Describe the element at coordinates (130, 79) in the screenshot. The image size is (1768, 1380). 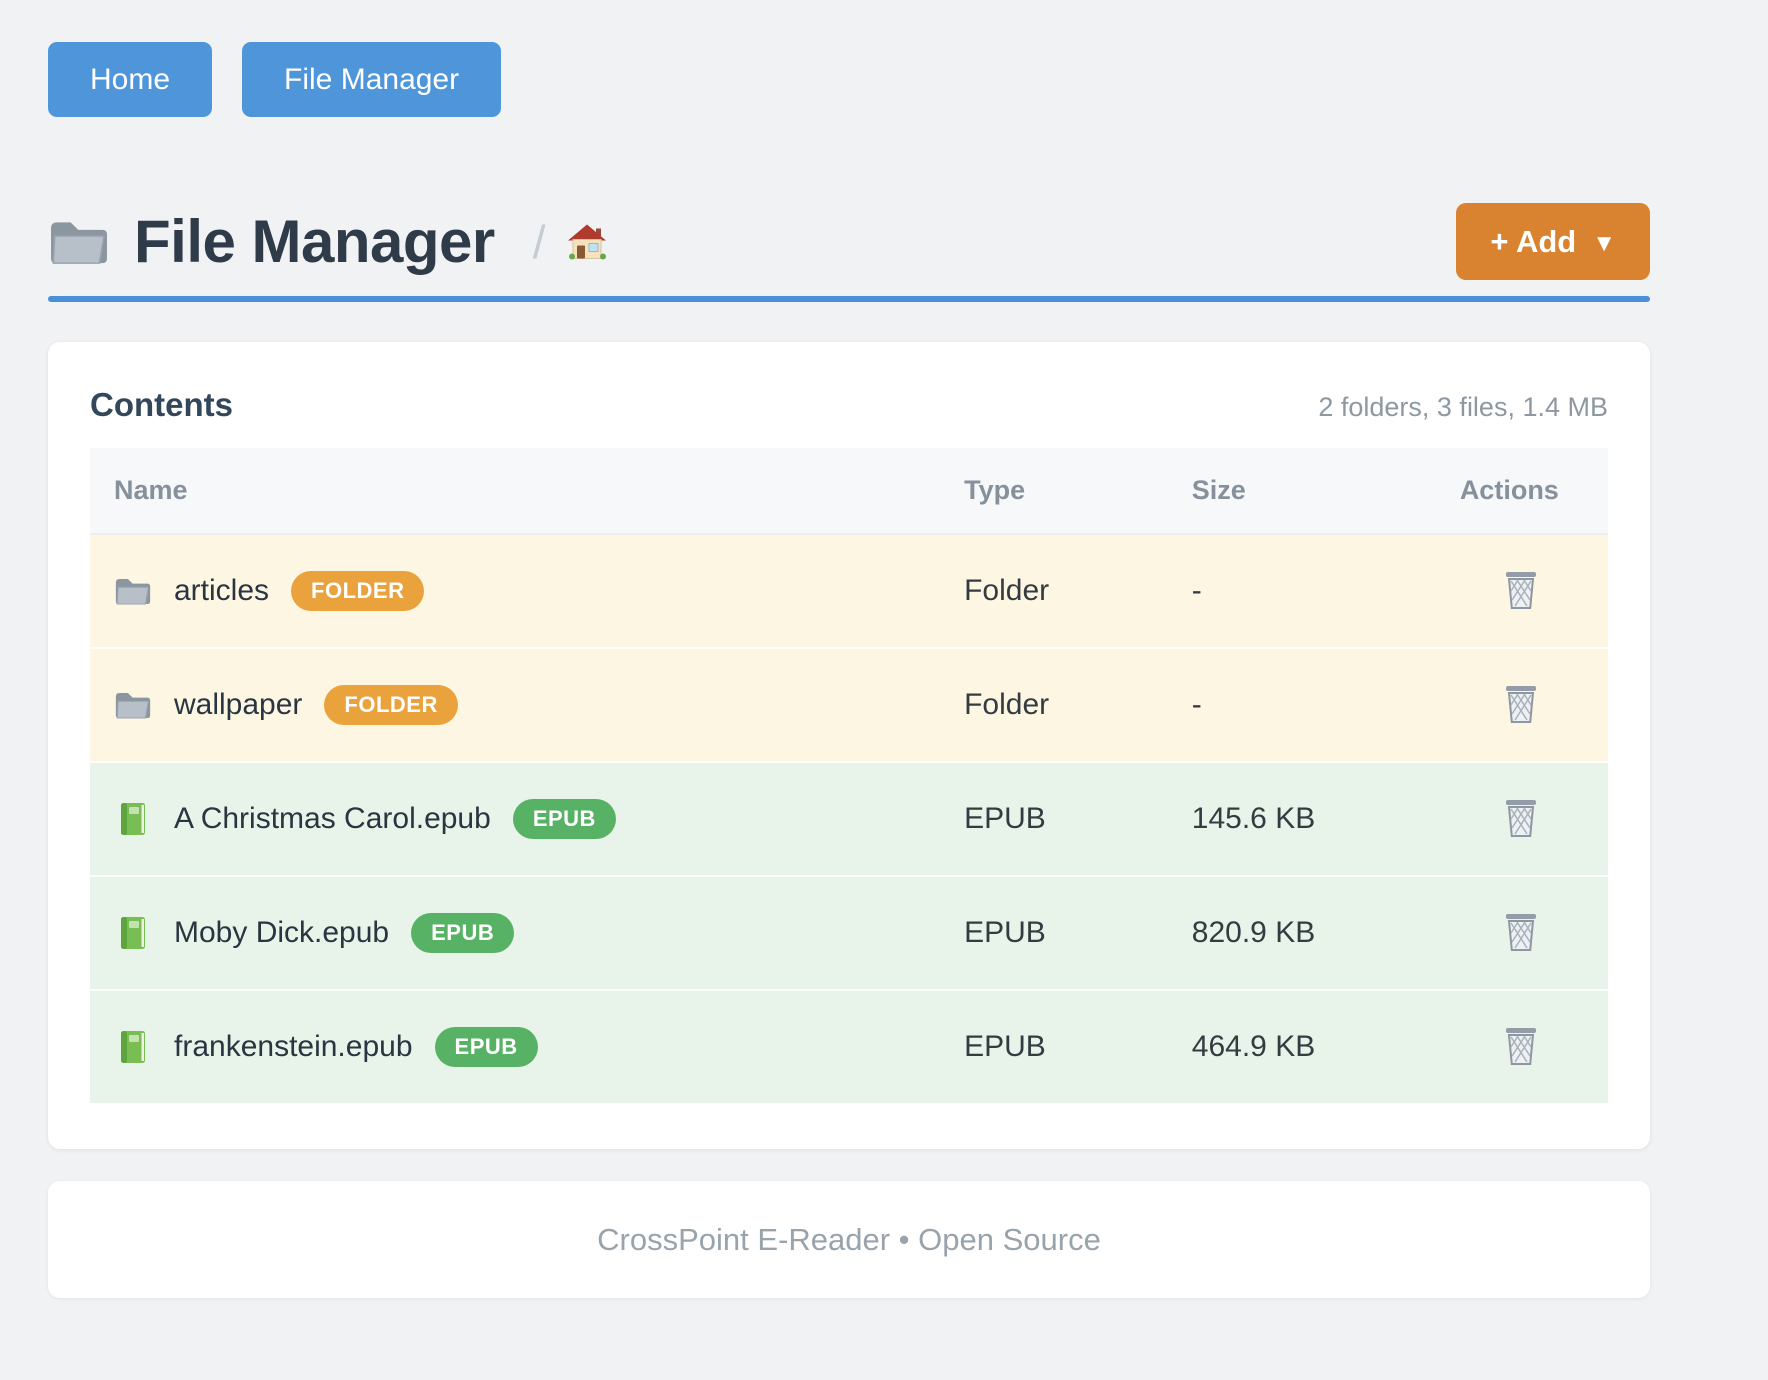
I see `nav-home-button: Home` at that location.